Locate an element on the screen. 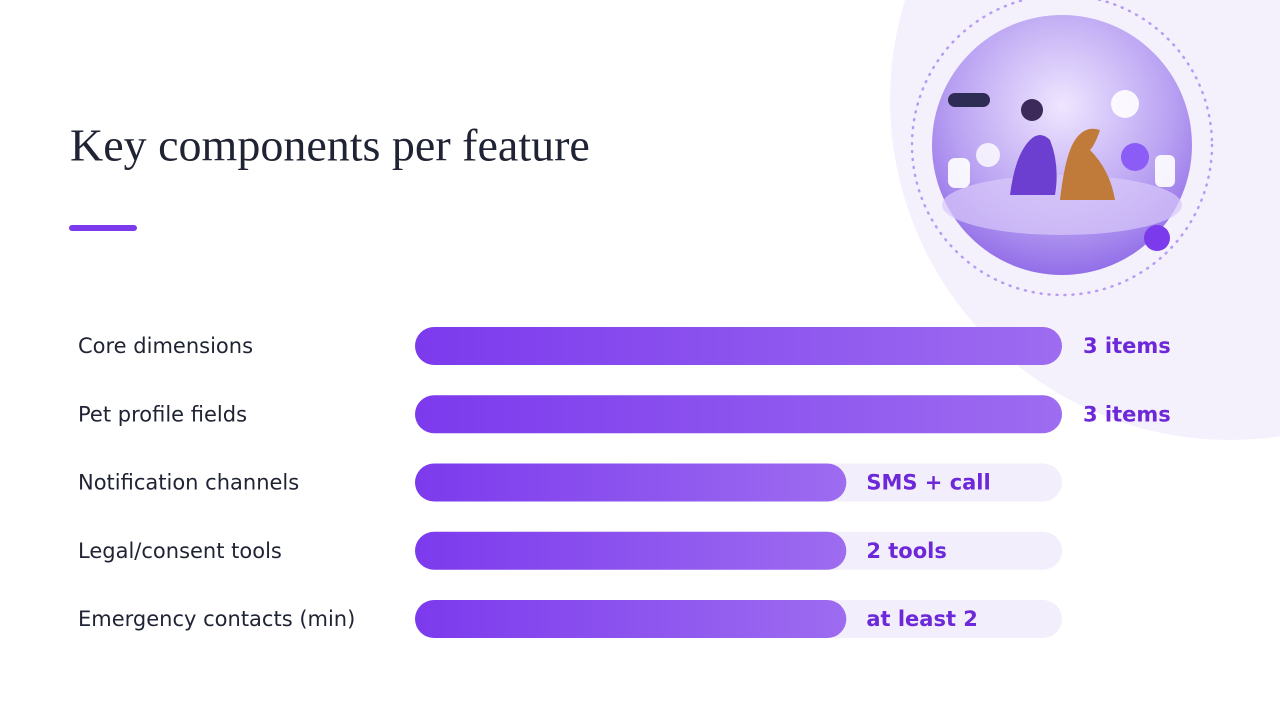 The height and width of the screenshot is (720, 1280). dotted-ring is located at coordinates (1062, 148).